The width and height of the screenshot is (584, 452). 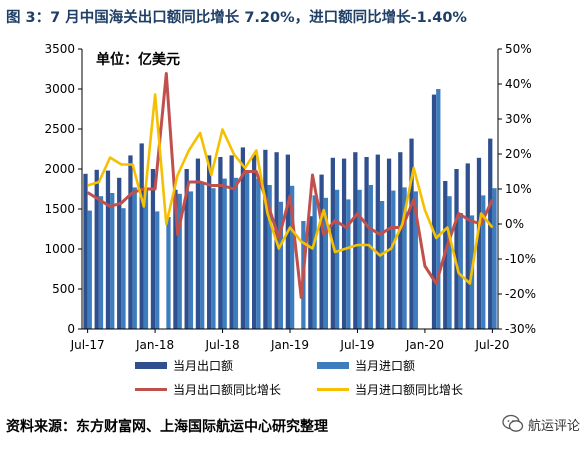 I want to click on y-axis-left-ticks: 0 500 1000 1500 2000 2500 3000 3500, so click(x=63, y=189).